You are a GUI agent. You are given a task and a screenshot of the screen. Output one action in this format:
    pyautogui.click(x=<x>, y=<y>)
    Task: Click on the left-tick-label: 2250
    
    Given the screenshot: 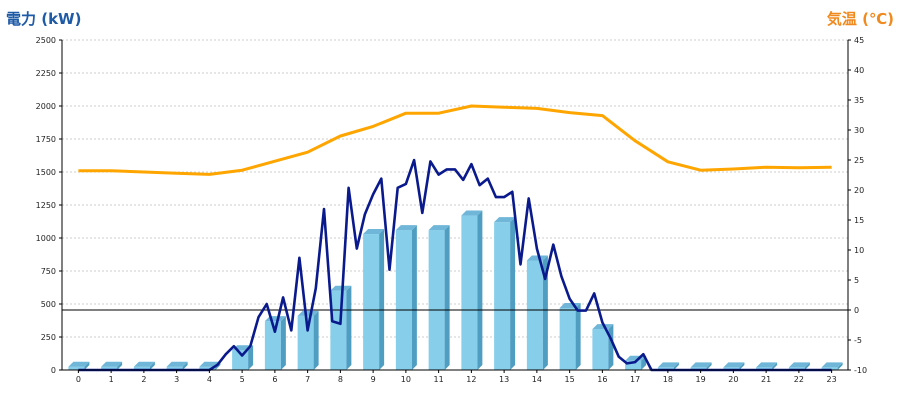 What is the action you would take?
    pyautogui.click(x=46, y=73)
    